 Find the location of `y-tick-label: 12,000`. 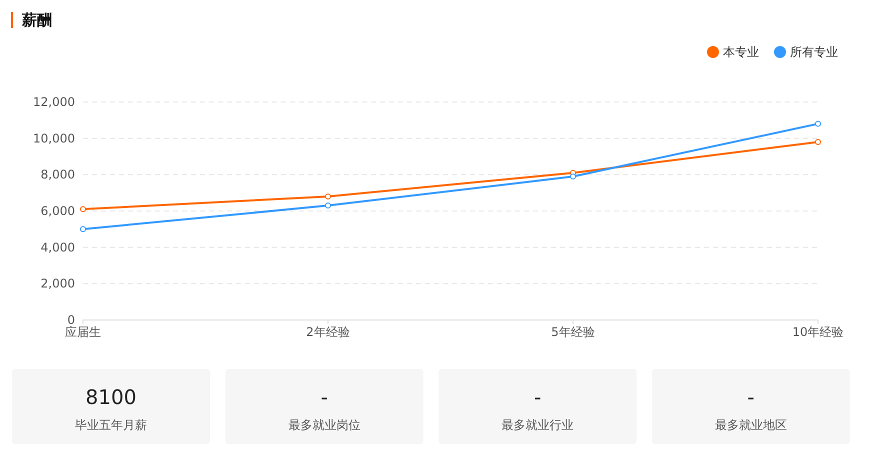

y-tick-label: 12,000 is located at coordinates (54, 102).